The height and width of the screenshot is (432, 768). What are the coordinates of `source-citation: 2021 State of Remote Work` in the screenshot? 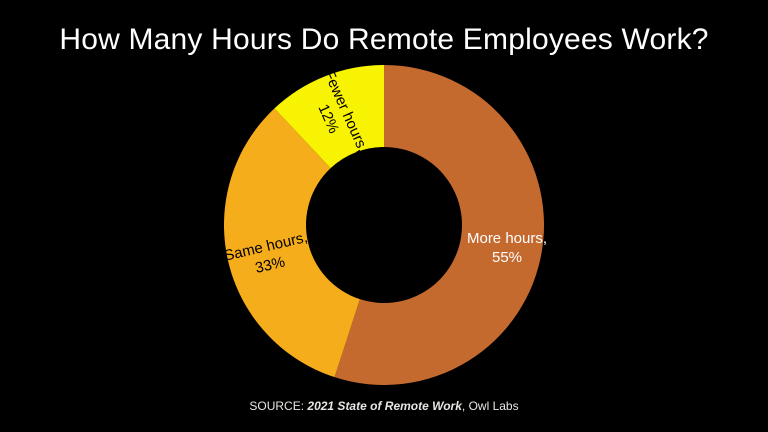 It's located at (384, 406).